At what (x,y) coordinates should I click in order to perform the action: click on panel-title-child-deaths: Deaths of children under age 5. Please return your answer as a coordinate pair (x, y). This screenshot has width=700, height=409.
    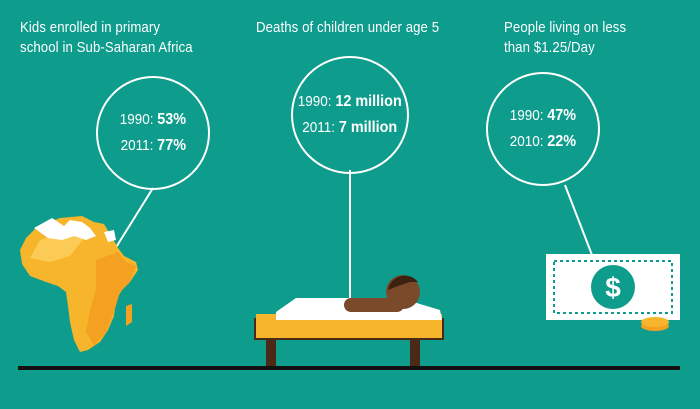
    Looking at the image, I should click on (347, 28).